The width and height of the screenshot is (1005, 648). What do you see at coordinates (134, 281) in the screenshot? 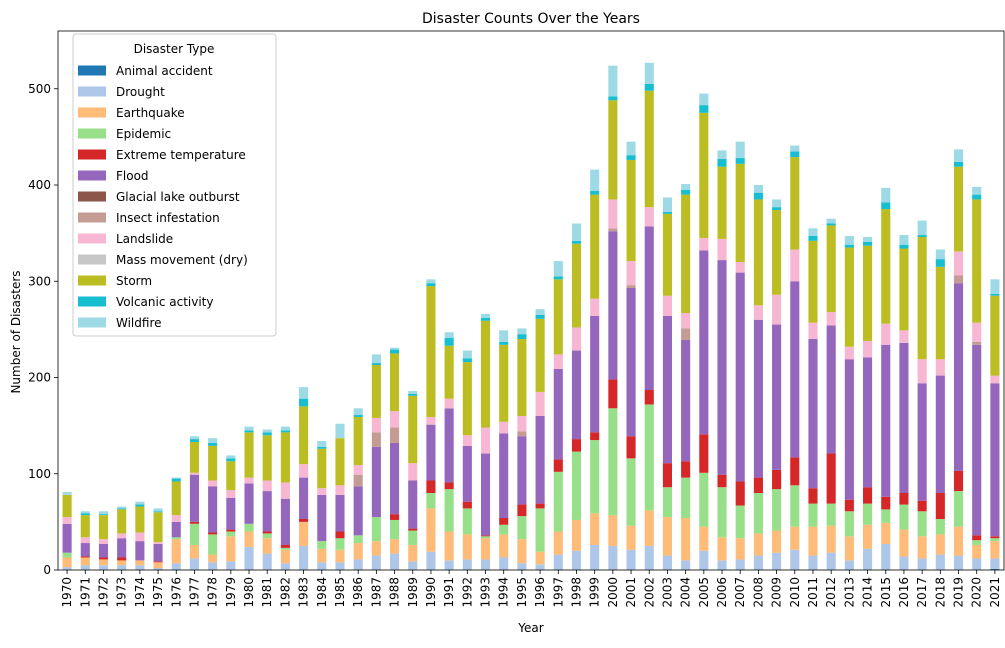
I see `legend-label: Storm` at bounding box center [134, 281].